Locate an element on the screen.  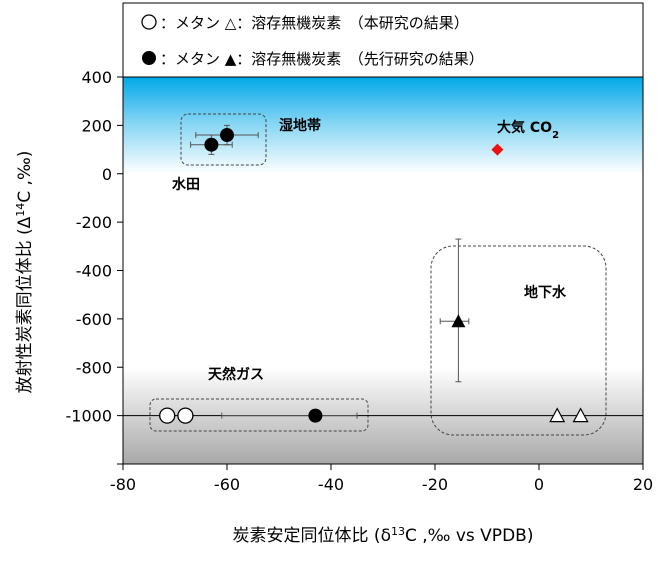
y-tick-label: 0 is located at coordinates (107, 174).